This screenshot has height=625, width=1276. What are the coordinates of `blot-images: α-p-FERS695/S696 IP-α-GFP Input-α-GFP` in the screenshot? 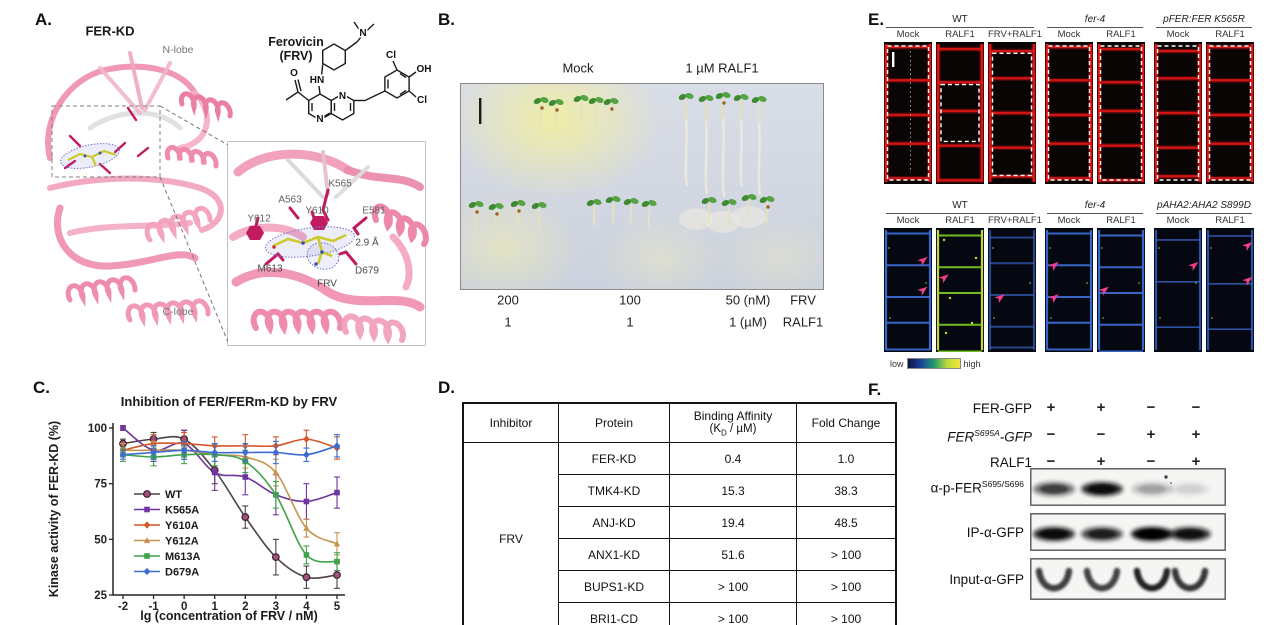 It's located at (1069, 537).